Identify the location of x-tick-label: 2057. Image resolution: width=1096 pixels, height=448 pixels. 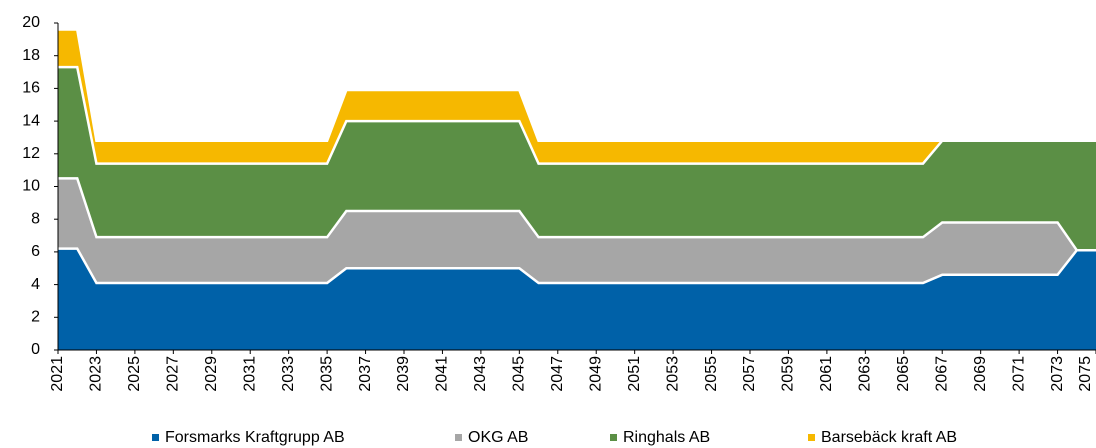
(749, 374).